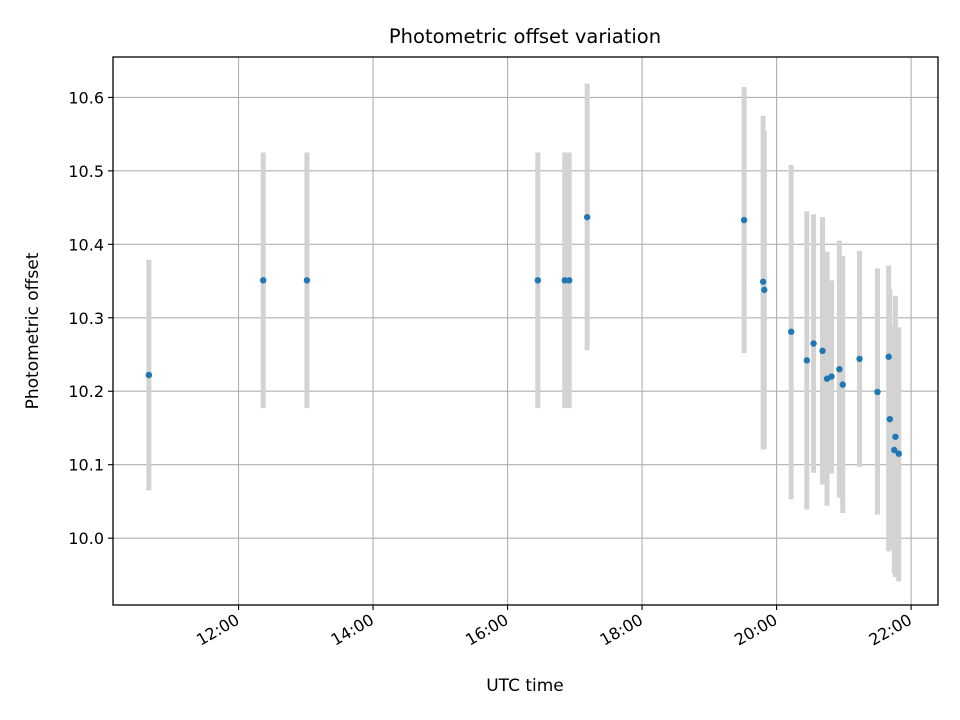 The height and width of the screenshot is (720, 960). What do you see at coordinates (86, 391) in the screenshot?
I see `y-tick-label: 10.2` at bounding box center [86, 391].